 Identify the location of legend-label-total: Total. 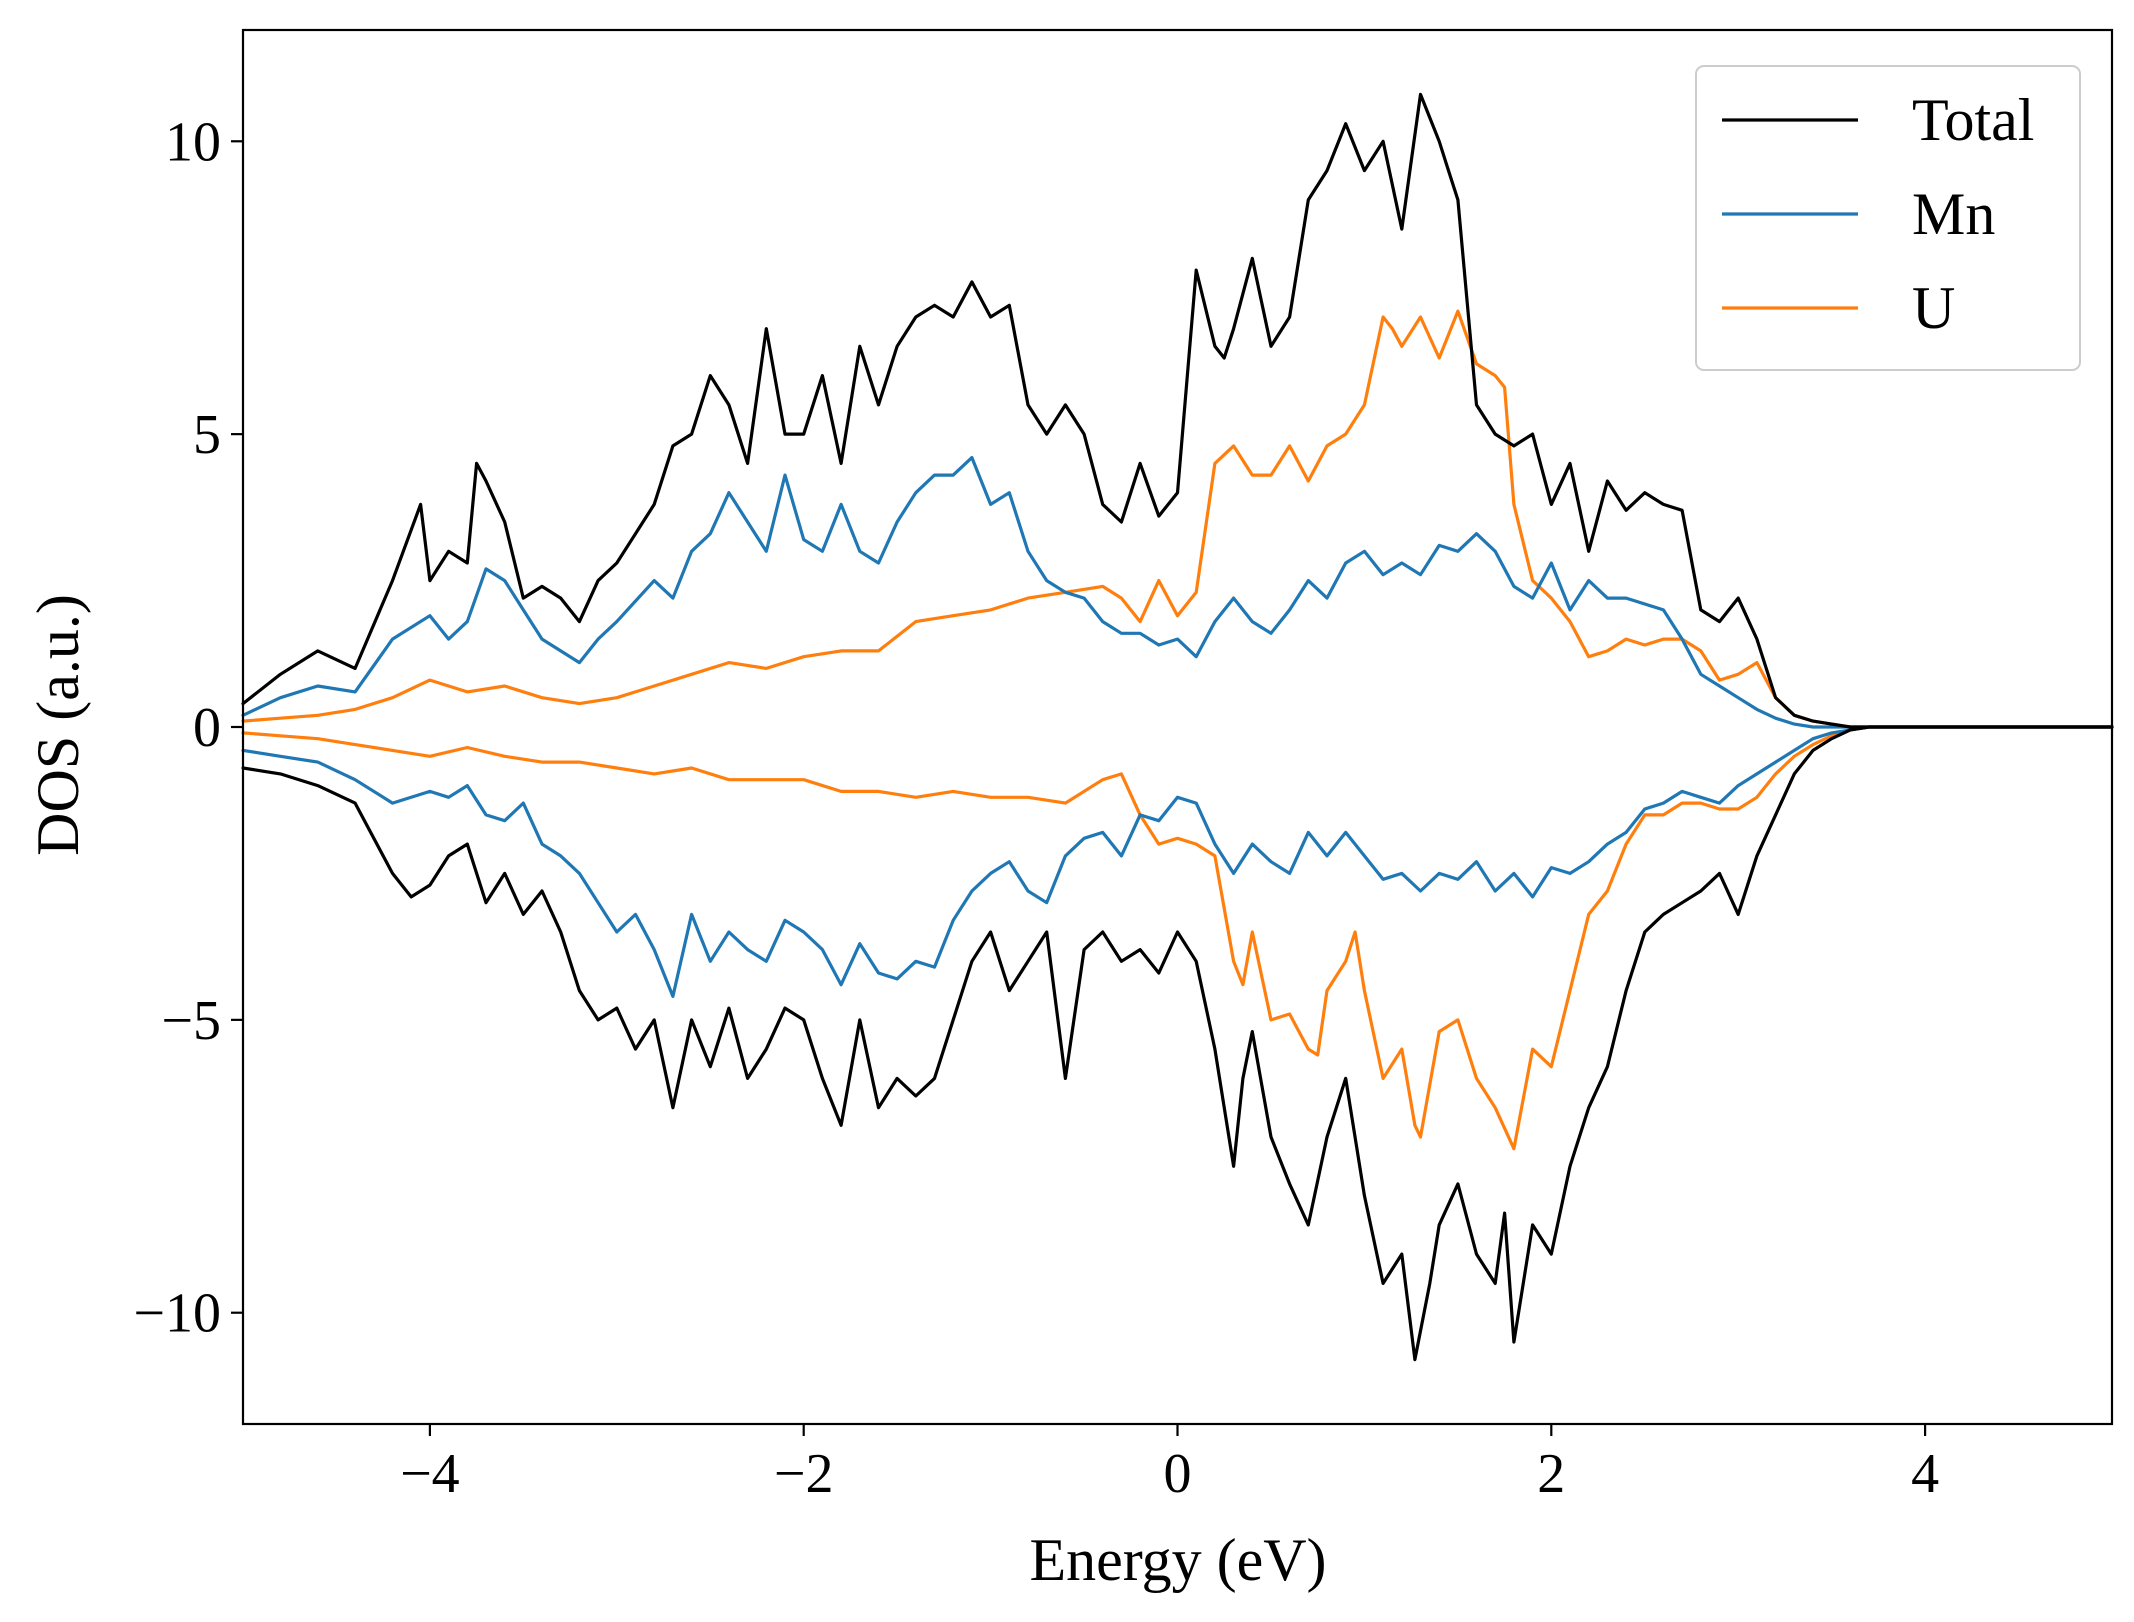
(1973, 120).